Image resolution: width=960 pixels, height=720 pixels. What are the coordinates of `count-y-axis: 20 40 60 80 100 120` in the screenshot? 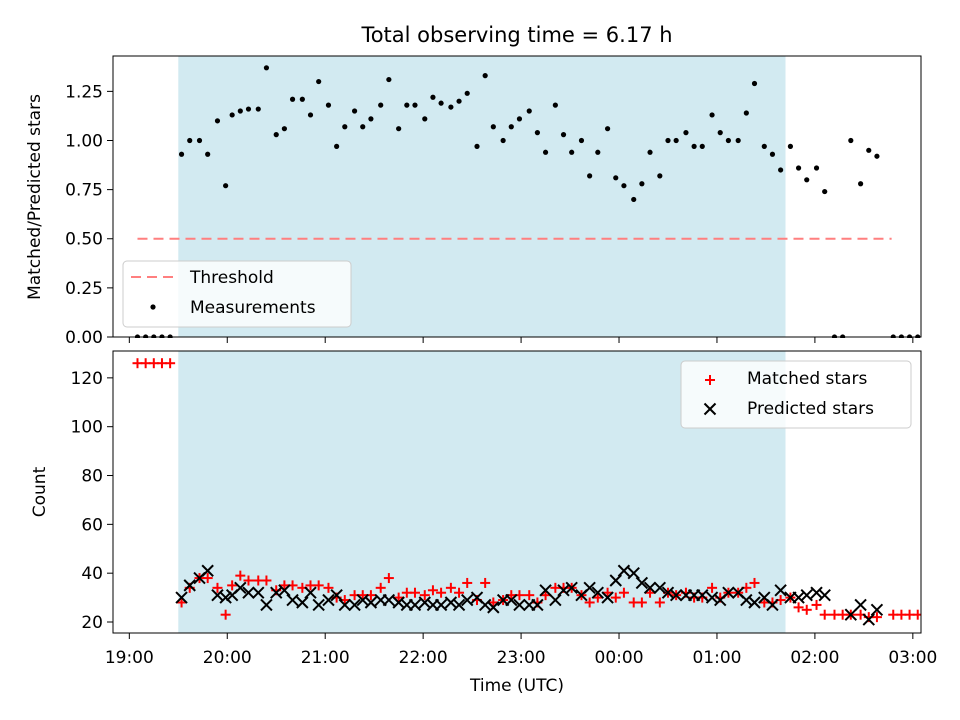 It's located at (92, 501).